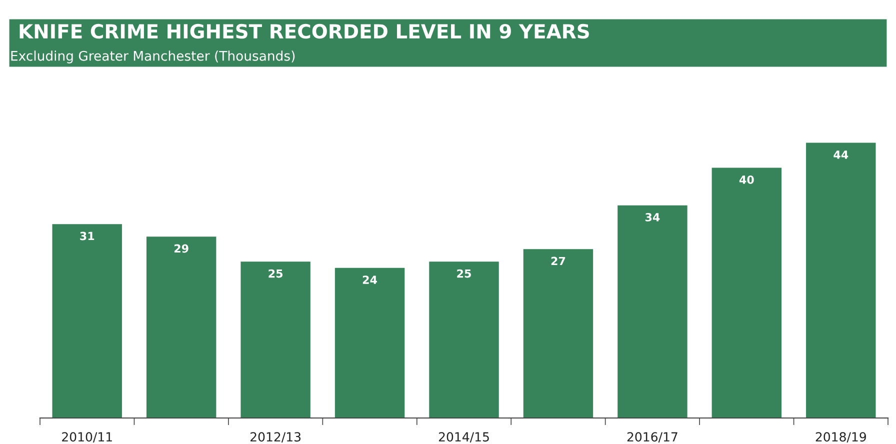 The width and height of the screenshot is (896, 444). What do you see at coordinates (87, 437) in the screenshot?
I see `x-tick-label: 2010/11` at bounding box center [87, 437].